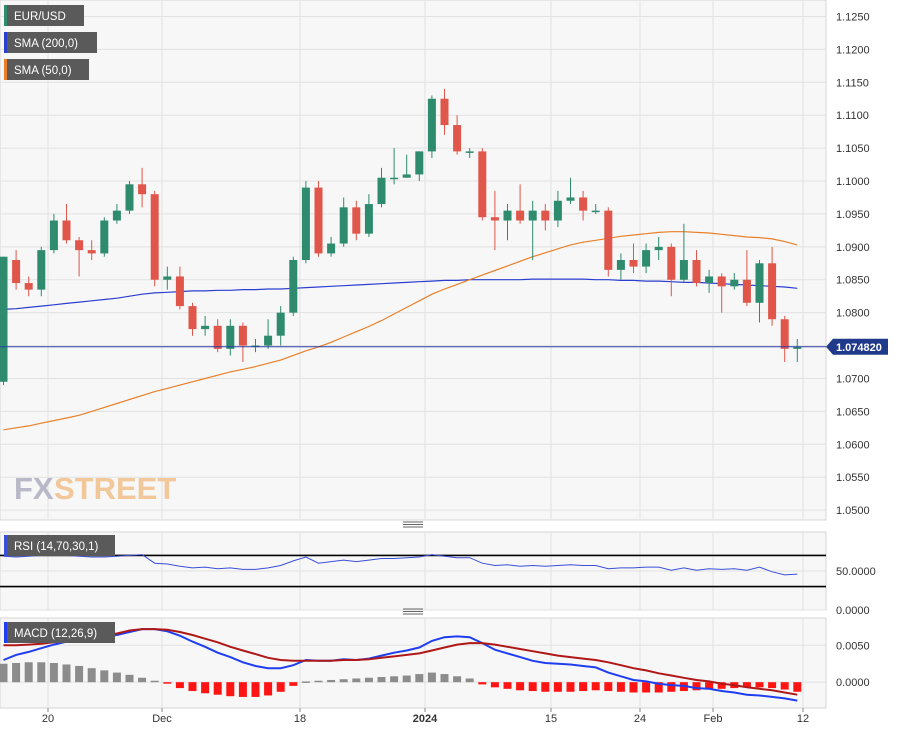  Describe the element at coordinates (413, 525) in the screenshot. I see `rsi-pane-resize-handle` at that location.